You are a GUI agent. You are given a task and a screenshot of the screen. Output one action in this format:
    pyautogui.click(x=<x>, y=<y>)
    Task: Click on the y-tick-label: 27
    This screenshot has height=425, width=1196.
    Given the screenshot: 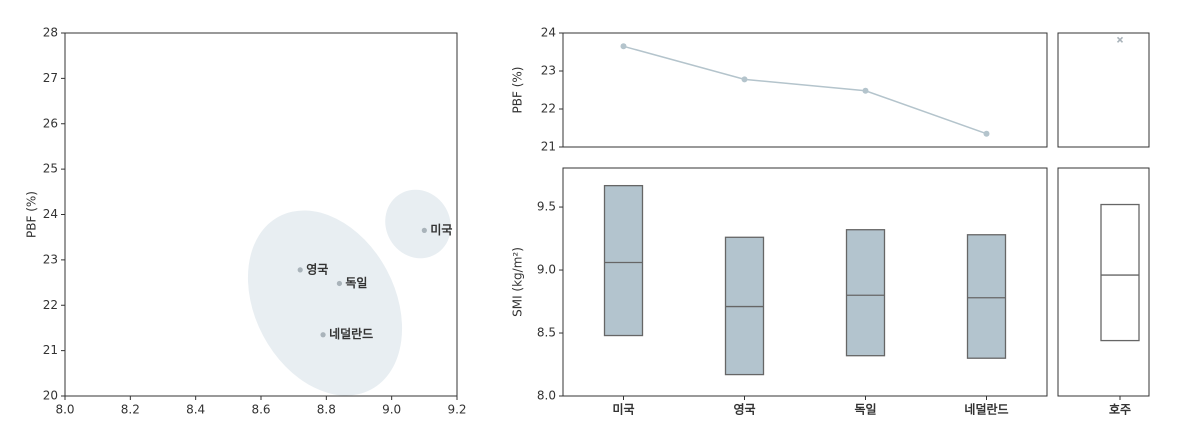 What is the action you would take?
    pyautogui.click(x=50, y=78)
    